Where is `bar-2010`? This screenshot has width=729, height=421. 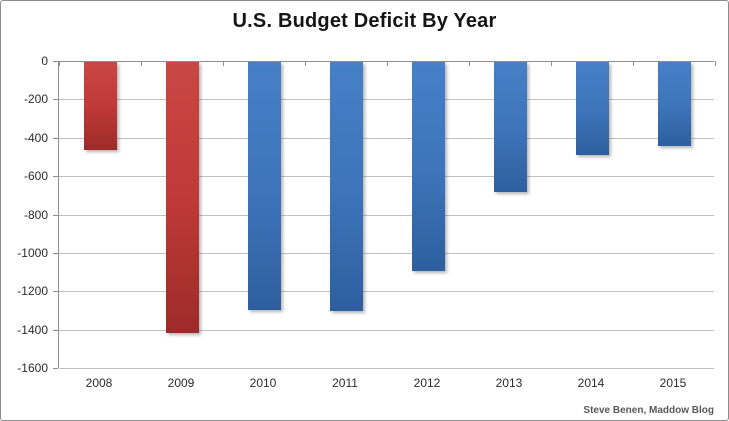
bar-2010 is located at coordinates (264, 186).